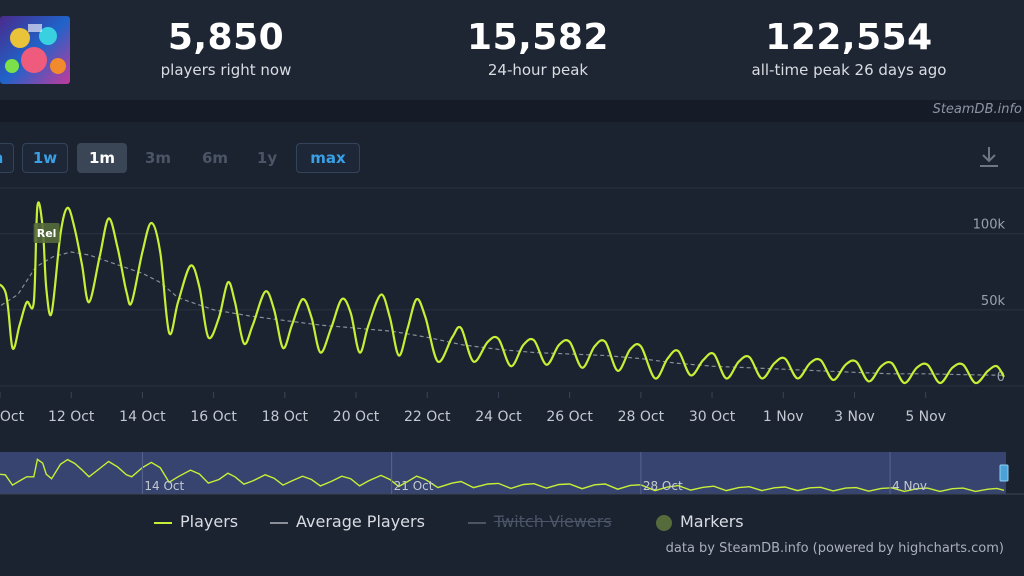 The image size is (1024, 576). What do you see at coordinates (279, 522) in the screenshot?
I see `legend-line-average` at bounding box center [279, 522].